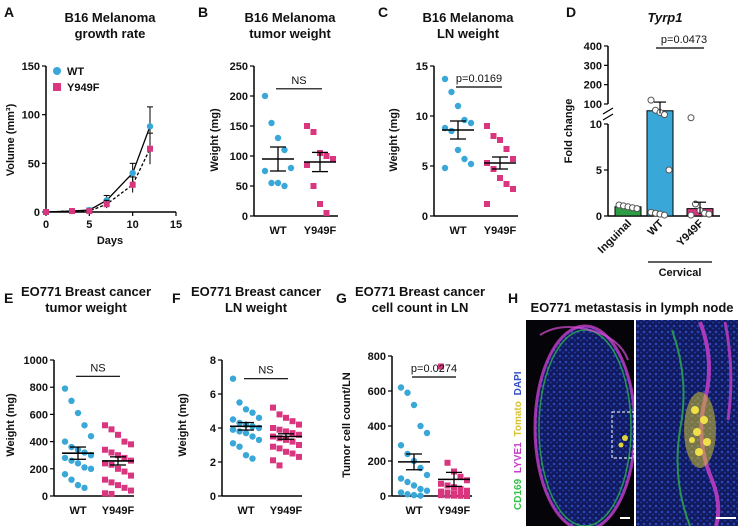 This screenshot has width=740, height=529. I want to click on panel-a-xlabel: Days, so click(110, 241).